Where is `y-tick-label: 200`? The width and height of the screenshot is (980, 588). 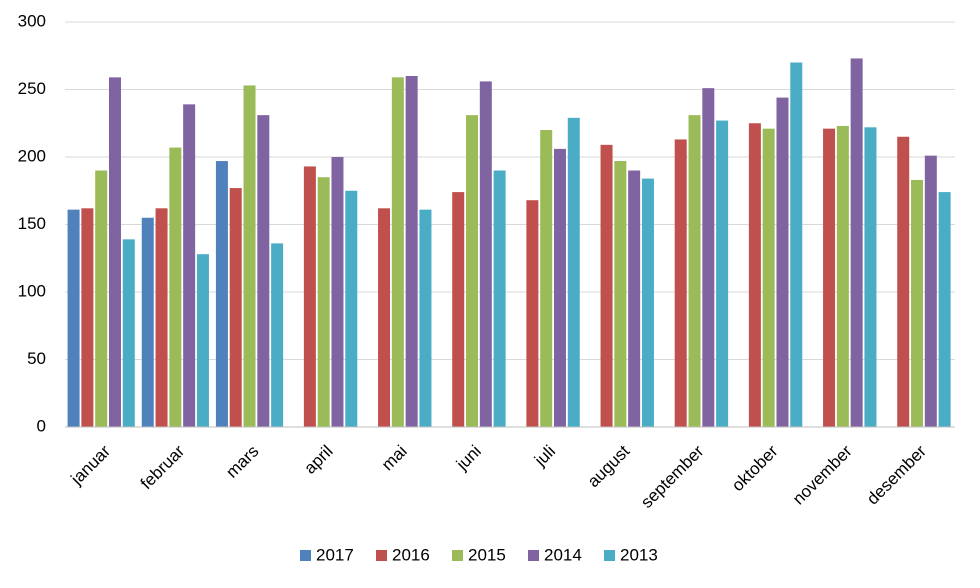
y-tick-label: 200 is located at coordinates (32, 155).